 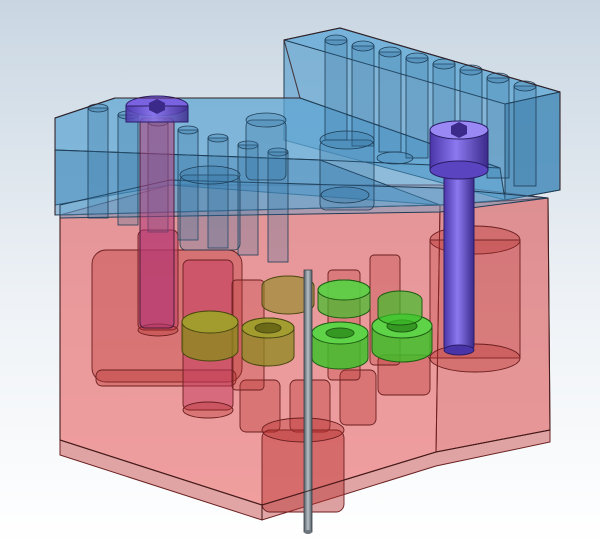 I want to click on olive-bushing-group, so click(x=248, y=321).